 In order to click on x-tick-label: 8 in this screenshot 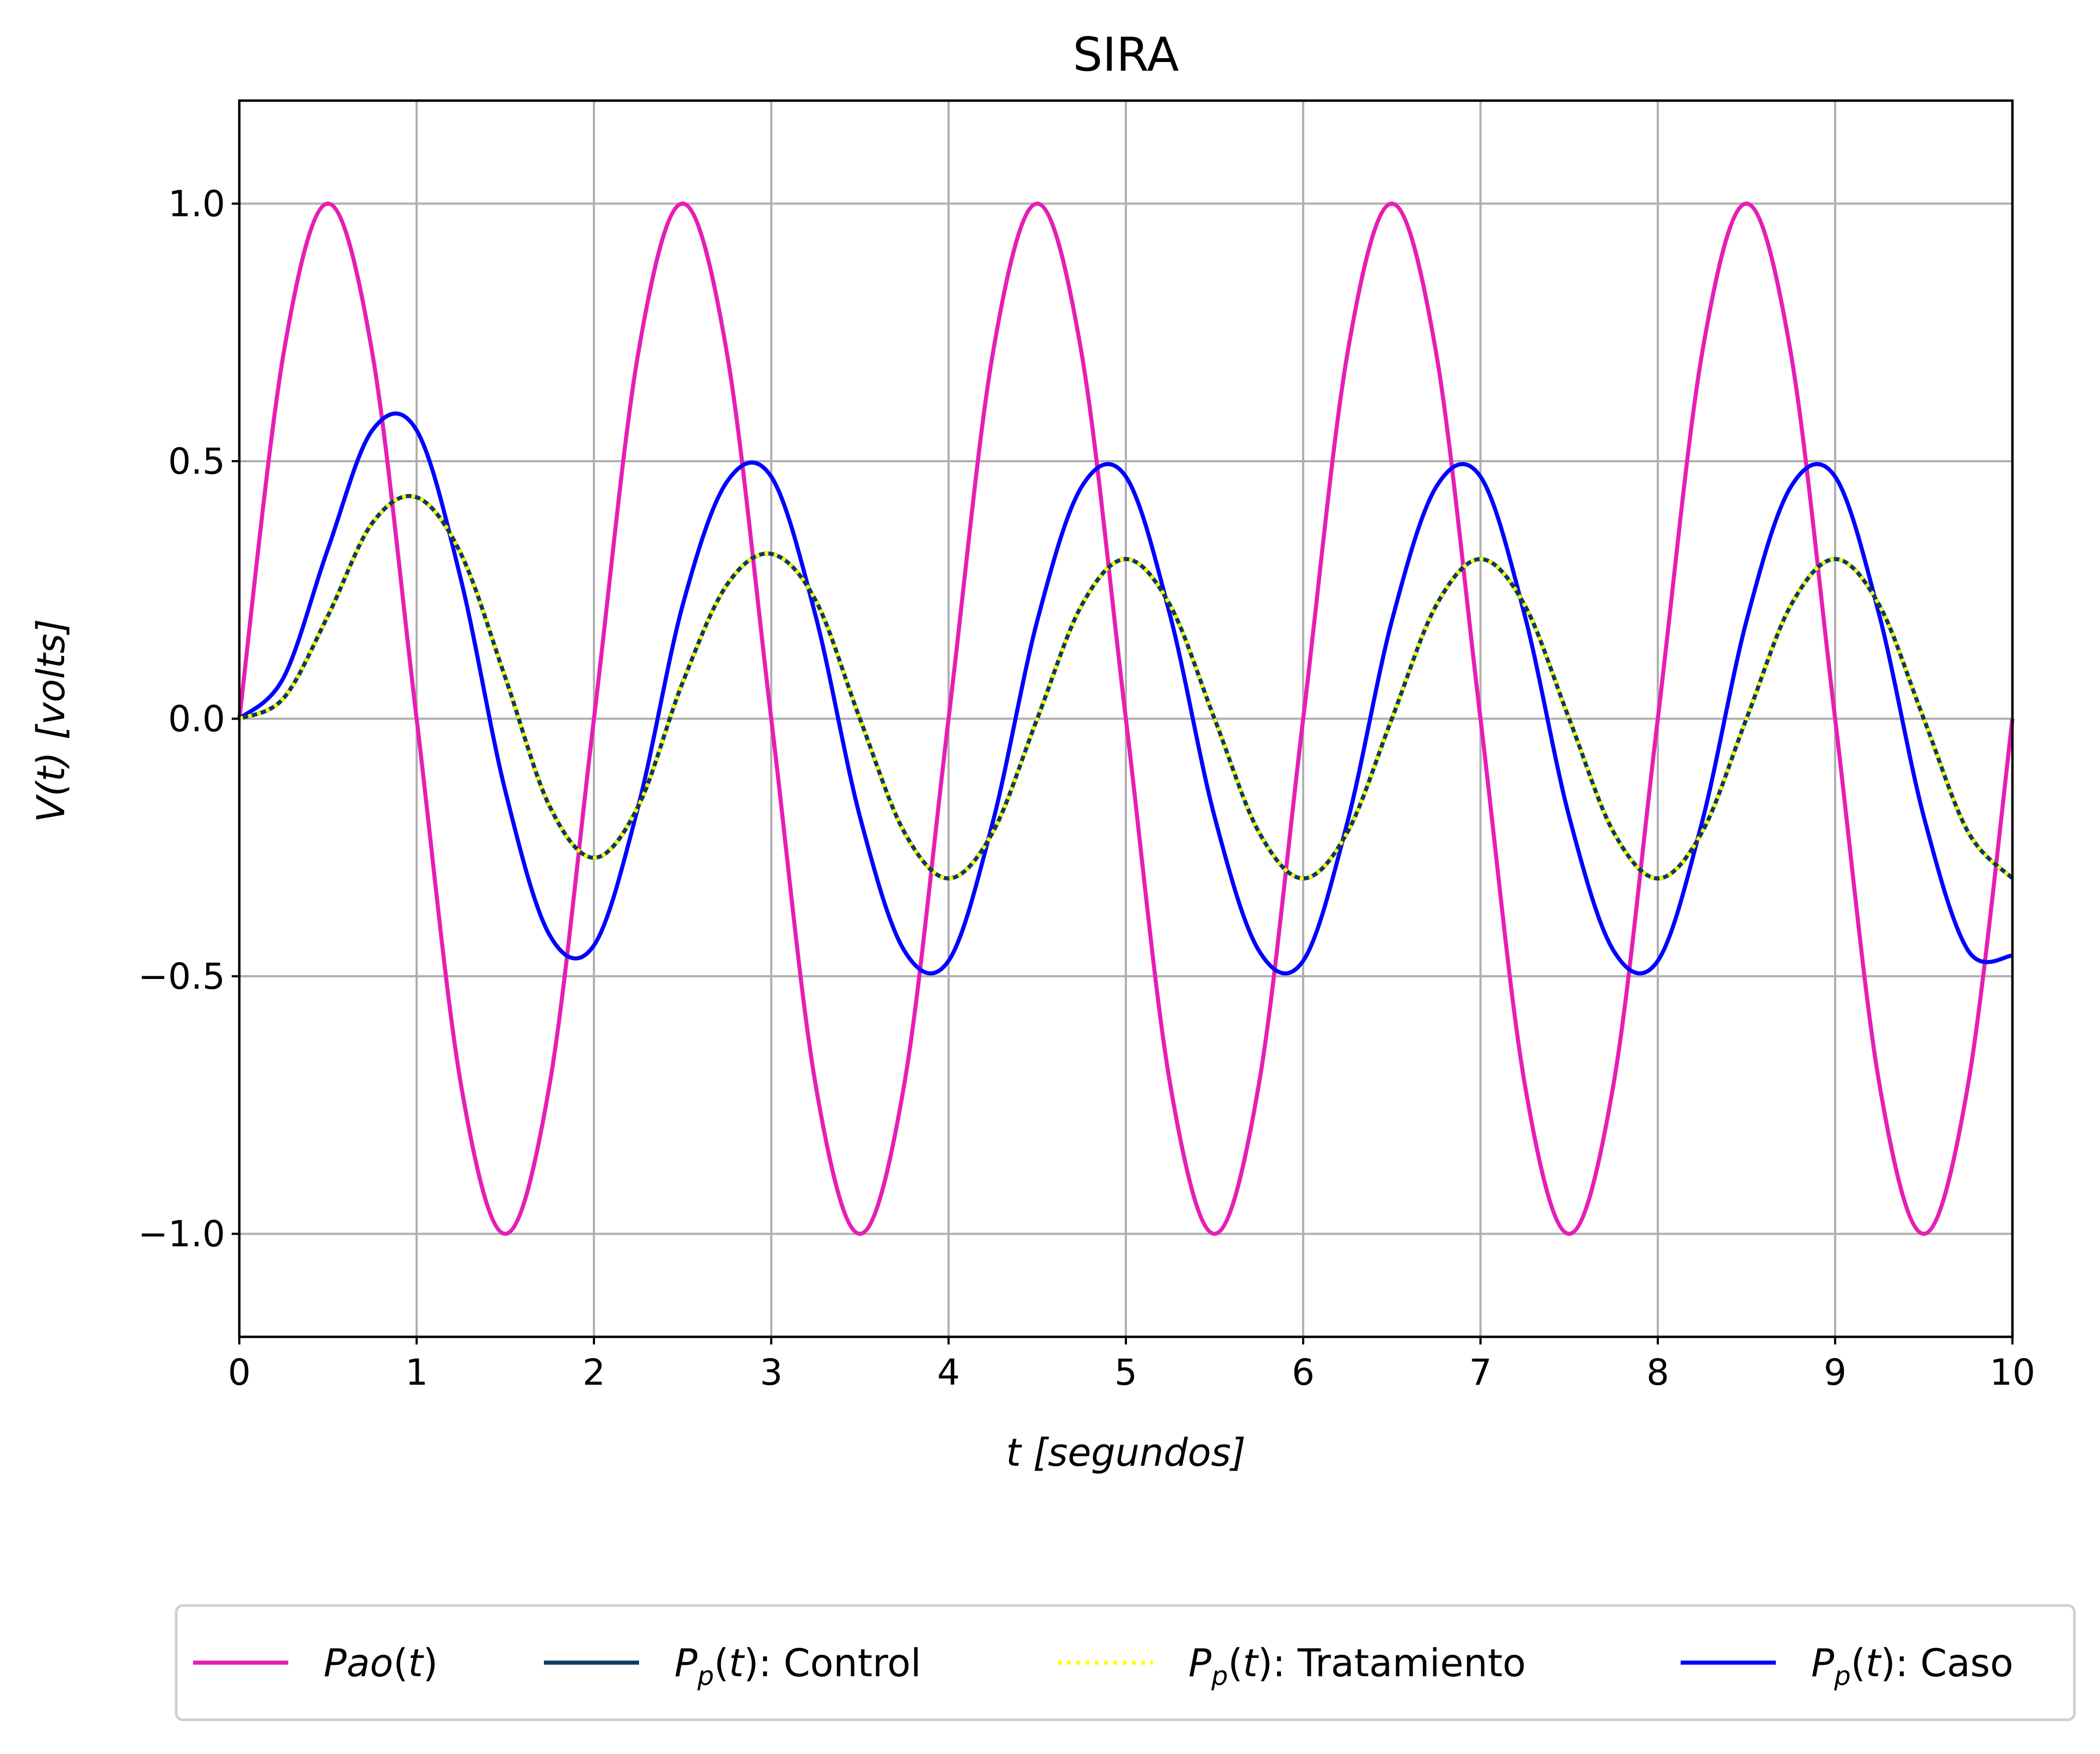, I will do `click(1657, 1372)`.